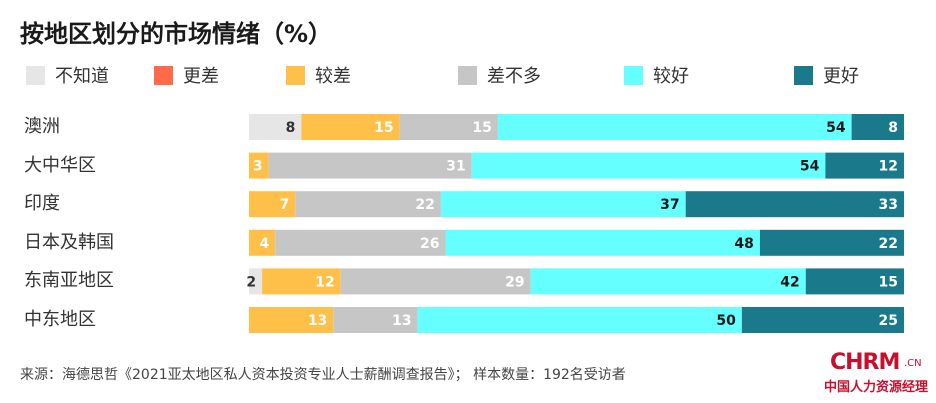 The height and width of the screenshot is (403, 936). Describe the element at coordinates (913, 363) in the screenshot. I see `logo-suffix: .CN` at that location.